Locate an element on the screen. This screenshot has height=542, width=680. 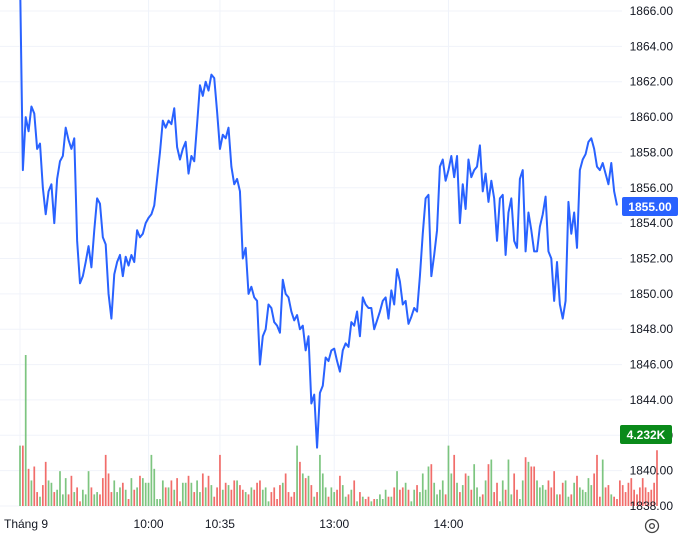
last-price-badge: 1855.00 is located at coordinates (650, 206).